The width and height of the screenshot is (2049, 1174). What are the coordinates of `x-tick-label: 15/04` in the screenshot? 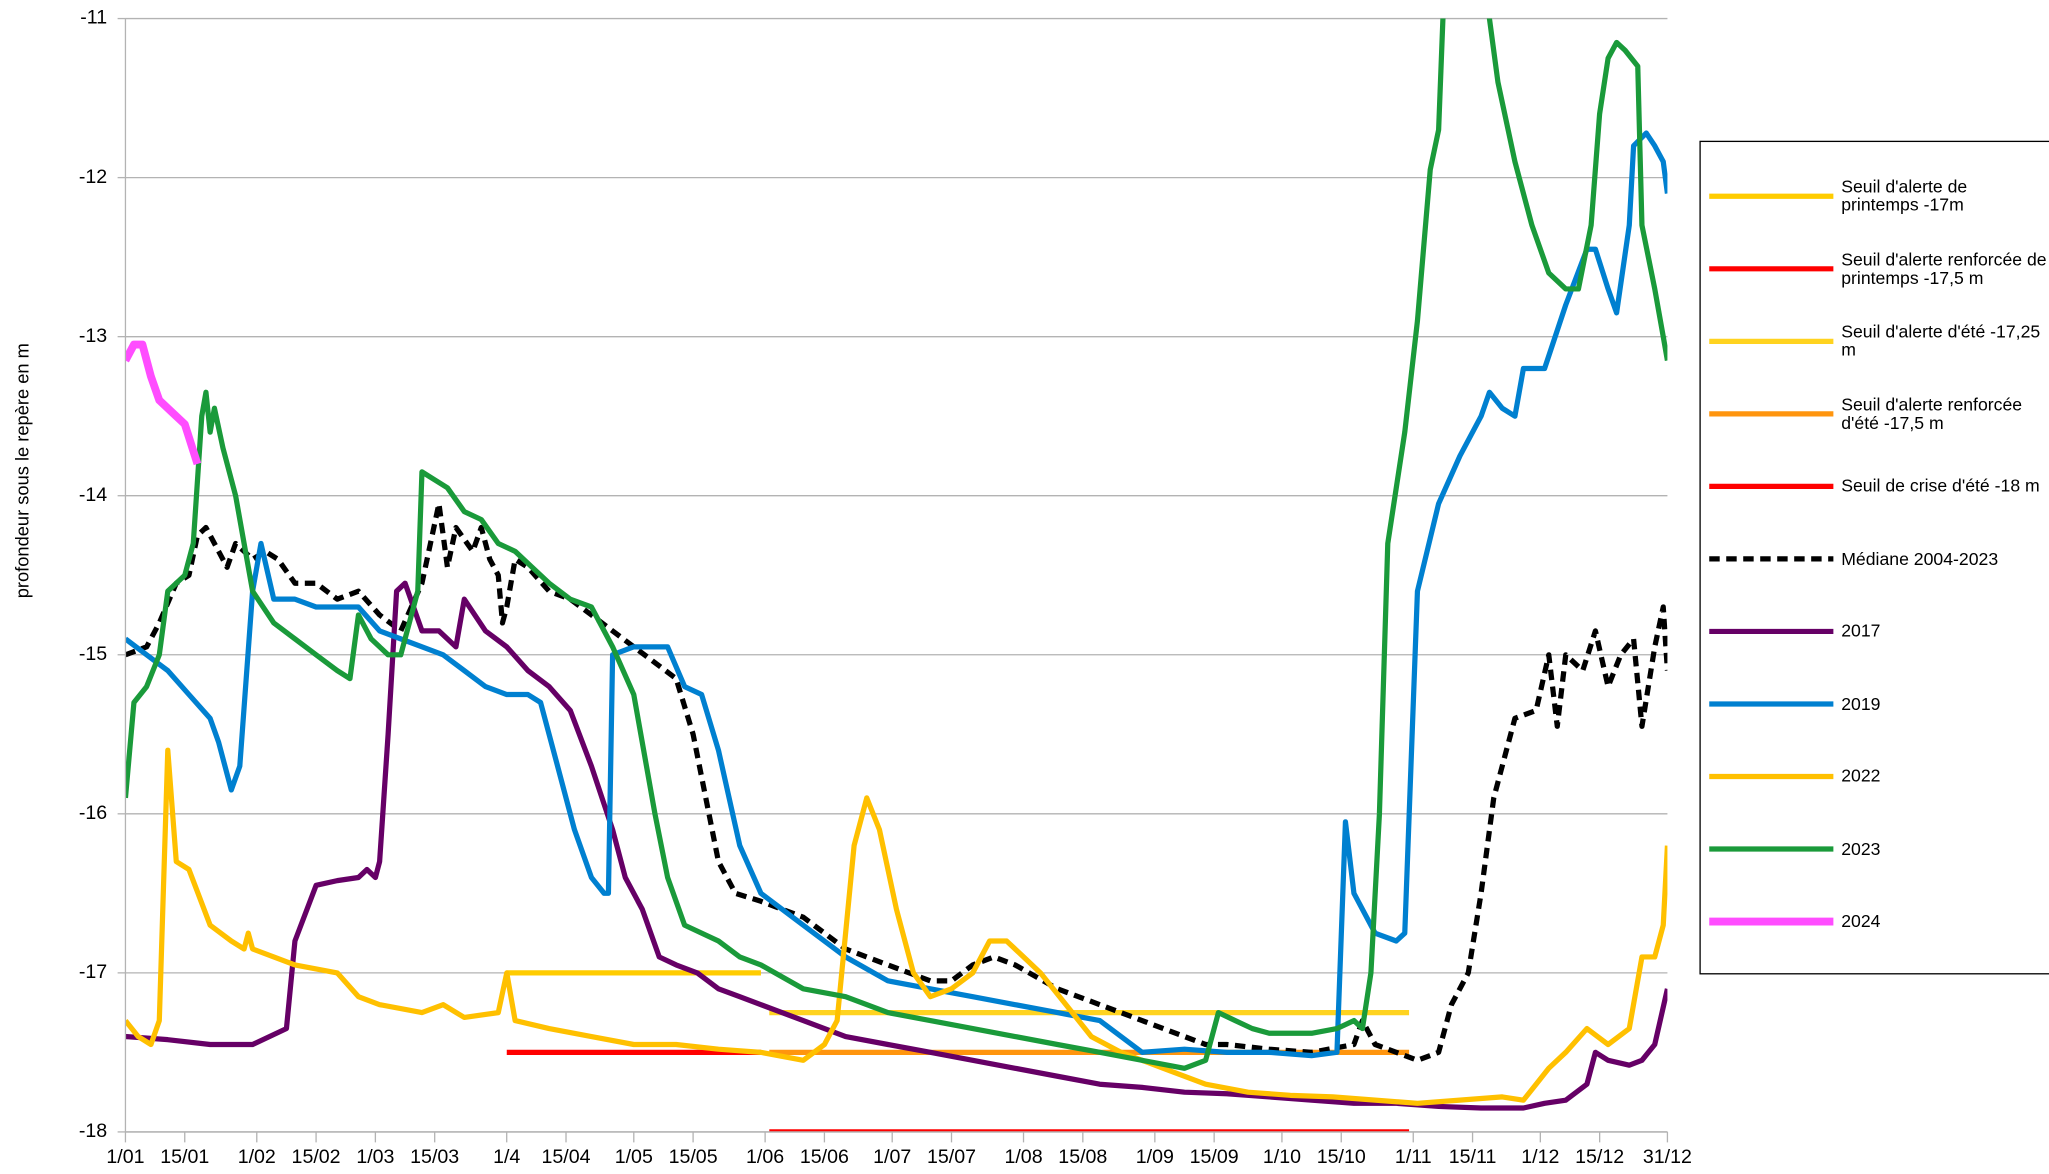 It's located at (565, 1157).